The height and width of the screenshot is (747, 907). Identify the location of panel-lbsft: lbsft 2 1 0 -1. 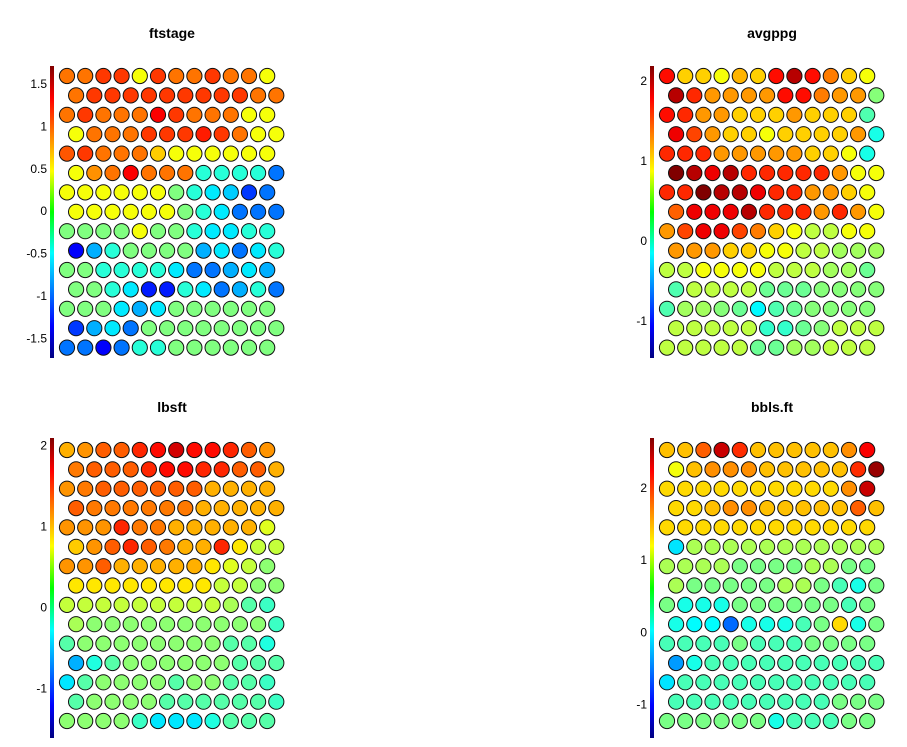
(160, 568).